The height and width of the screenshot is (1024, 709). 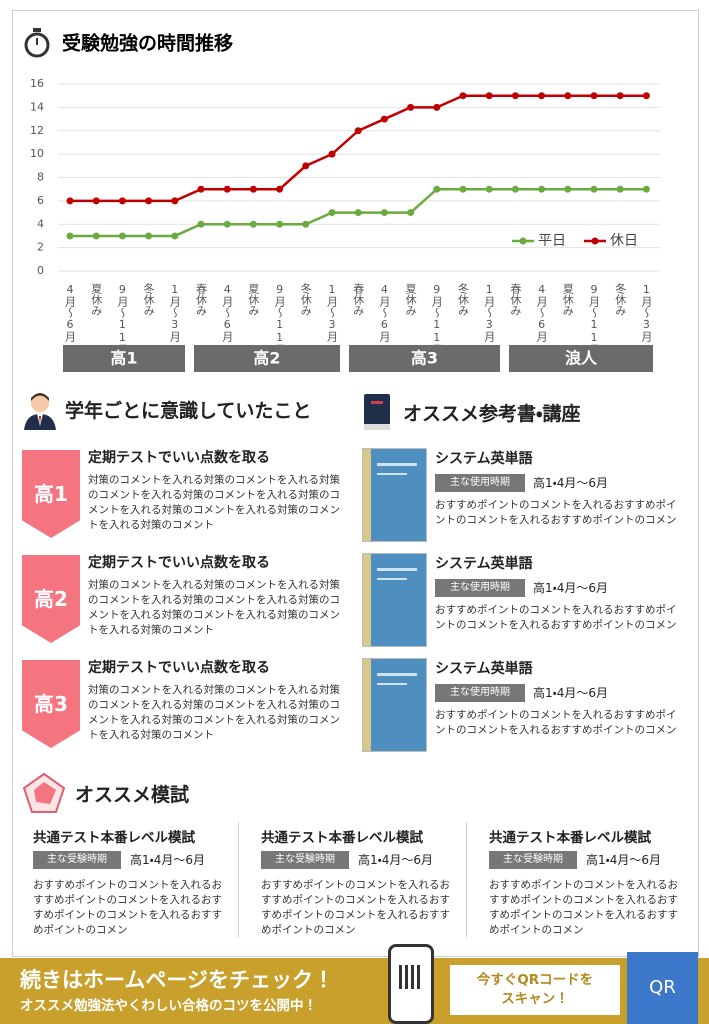 I want to click on legend-label: 平日, so click(x=552, y=241).